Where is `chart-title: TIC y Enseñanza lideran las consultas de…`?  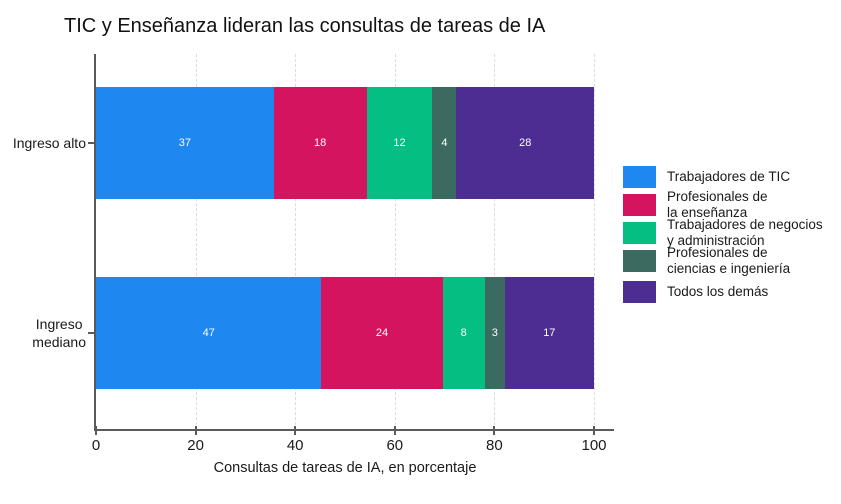 chart-title: TIC y Enseñanza lideran las consultas de… is located at coordinates (305, 26).